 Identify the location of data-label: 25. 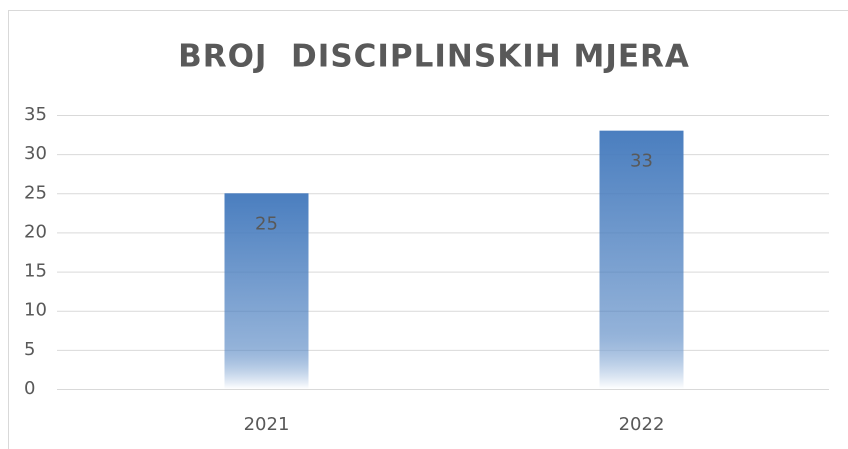
(266, 223).